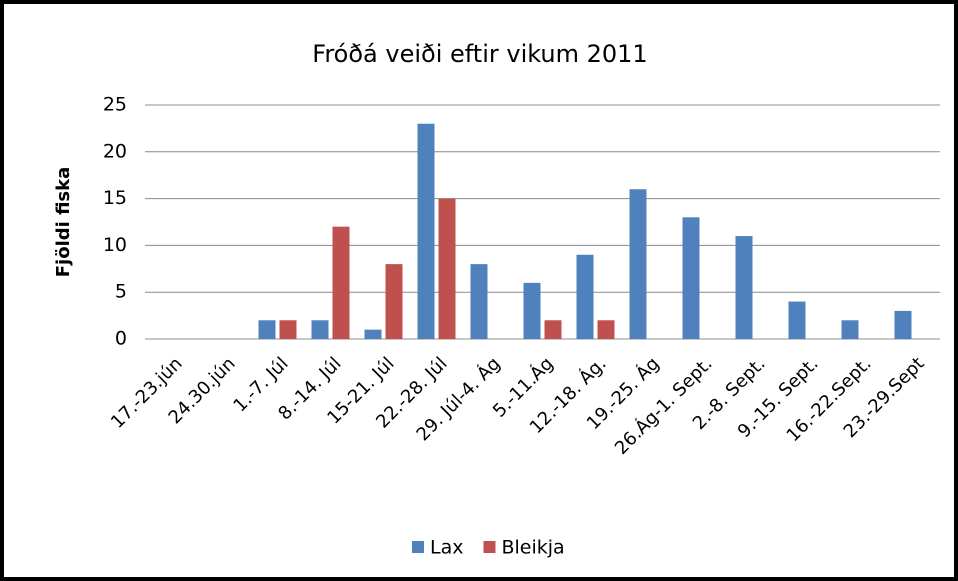  I want to click on y-tick-label: 5, so click(121, 292).